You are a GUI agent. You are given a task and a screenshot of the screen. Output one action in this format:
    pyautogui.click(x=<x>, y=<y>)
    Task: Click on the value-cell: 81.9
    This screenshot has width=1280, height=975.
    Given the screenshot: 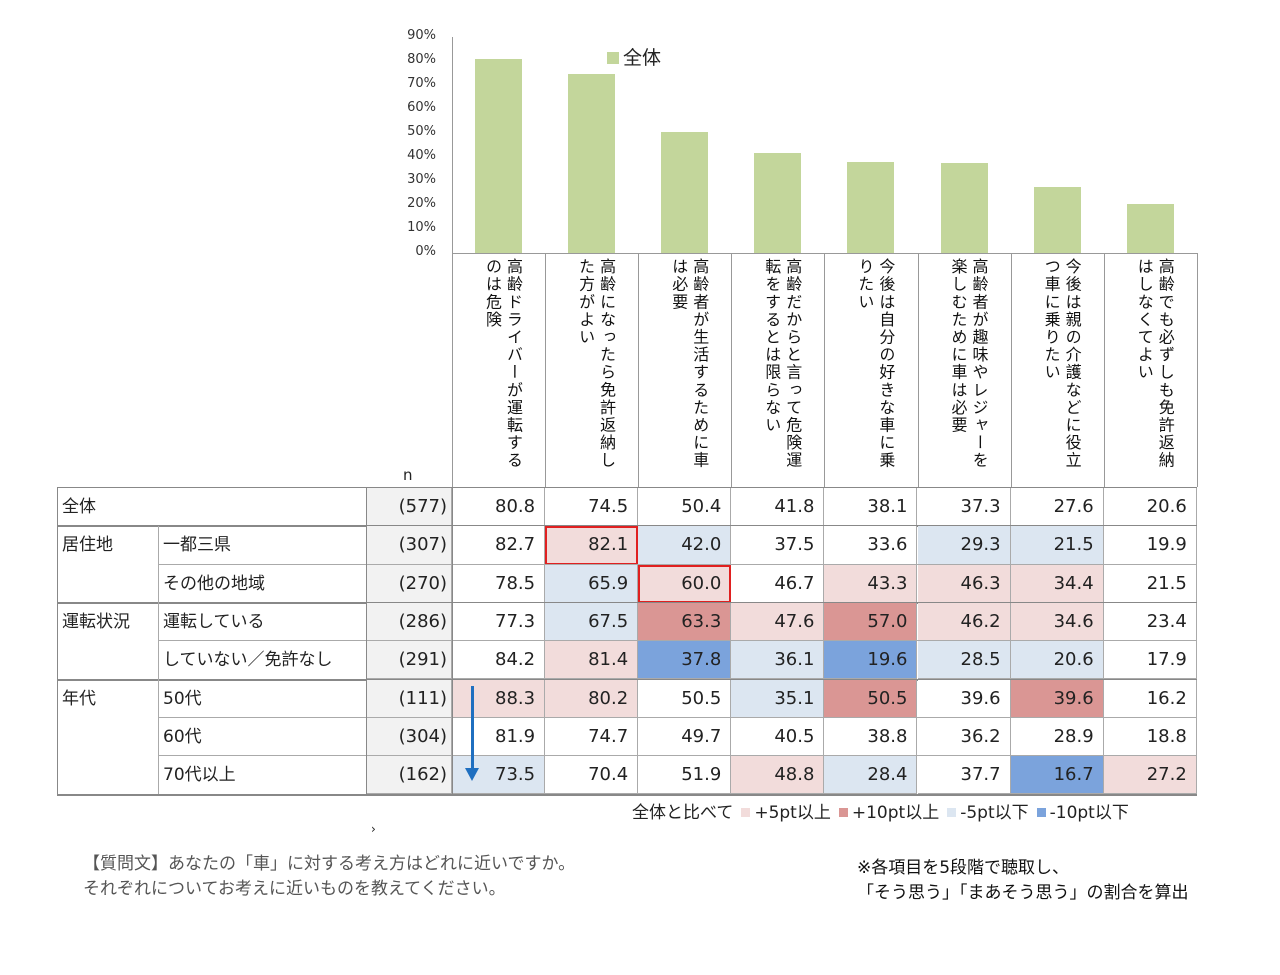 What is the action you would take?
    pyautogui.click(x=499, y=737)
    